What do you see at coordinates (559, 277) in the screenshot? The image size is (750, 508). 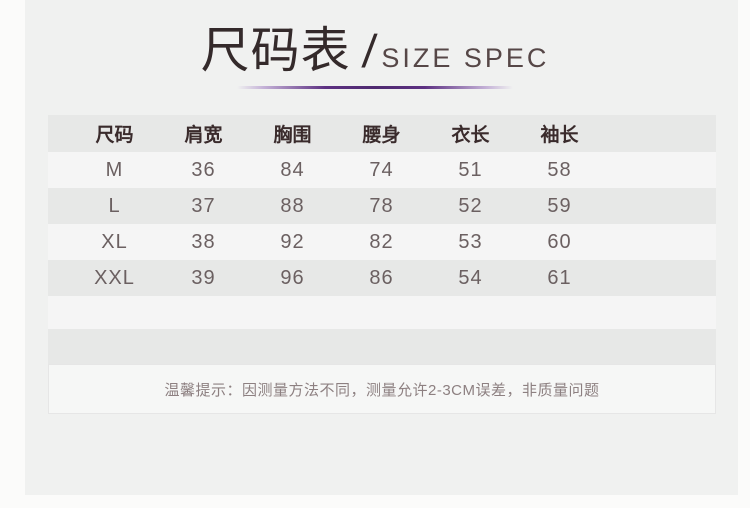 I see `value-cell: 61` at bounding box center [559, 277].